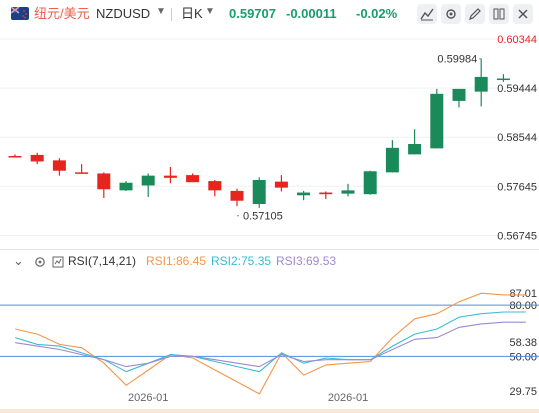 This screenshot has width=539, height=413. What do you see at coordinates (517, 40) in the screenshot?
I see `y-tick-label: 0.60344` at bounding box center [517, 40].